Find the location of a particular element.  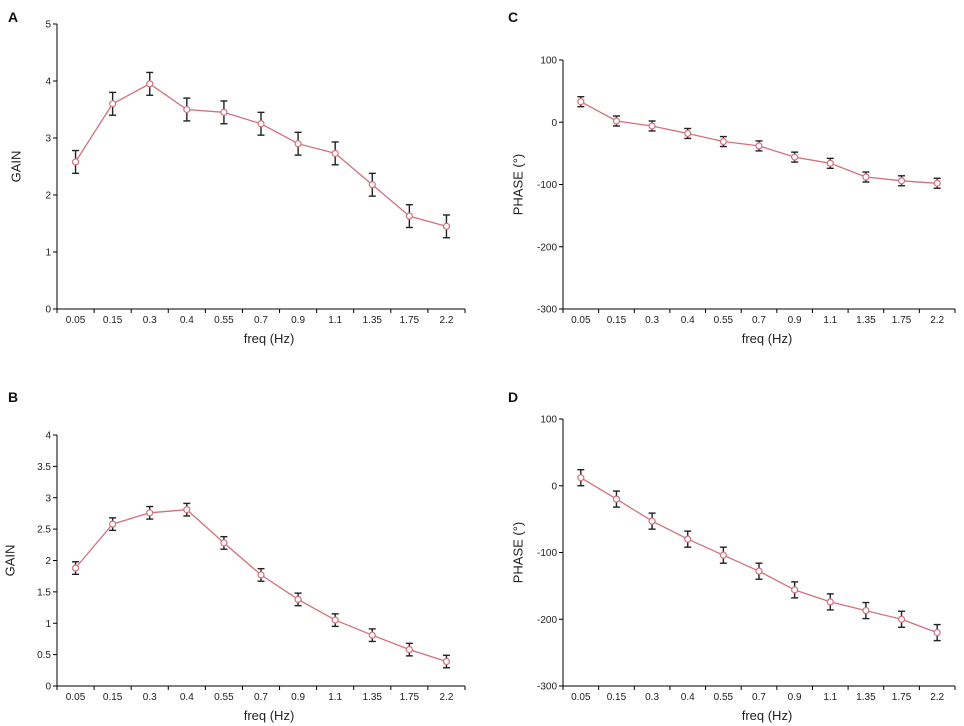

panel-letter: B is located at coordinates (13, 397).